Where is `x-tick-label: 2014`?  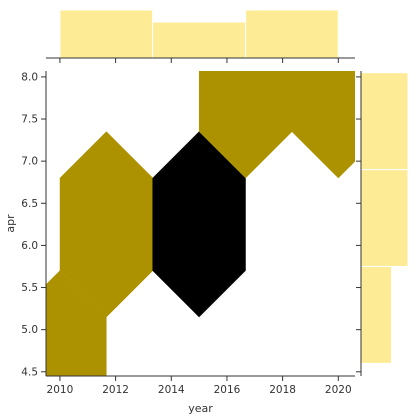 x-tick-label: 2014 is located at coordinates (171, 390).